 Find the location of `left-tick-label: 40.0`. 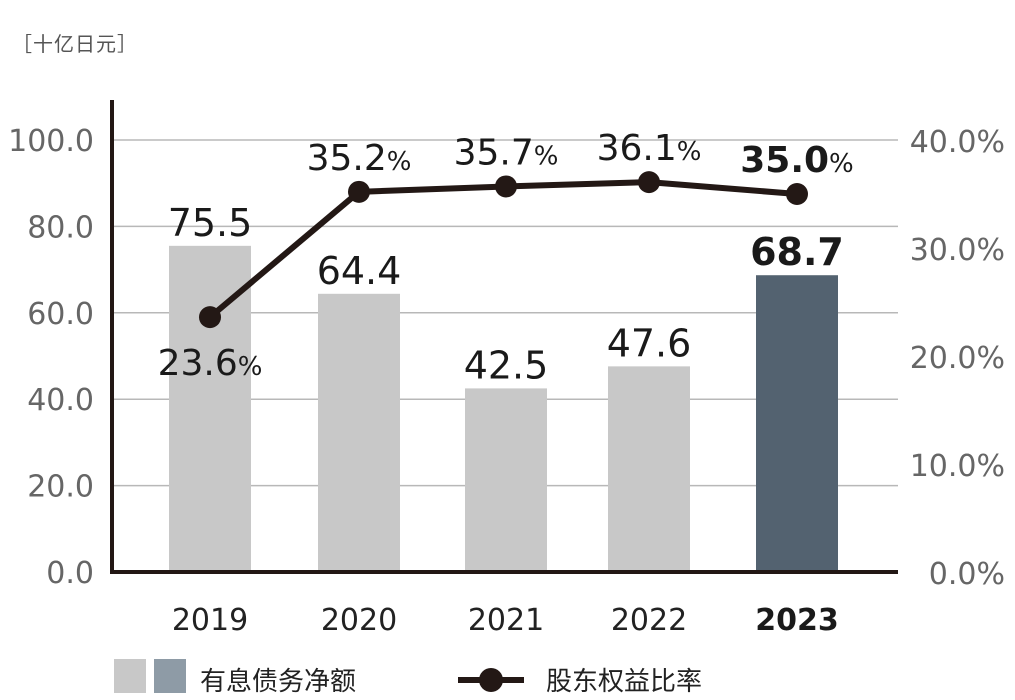

left-tick-label: 40.0 is located at coordinates (60, 400).